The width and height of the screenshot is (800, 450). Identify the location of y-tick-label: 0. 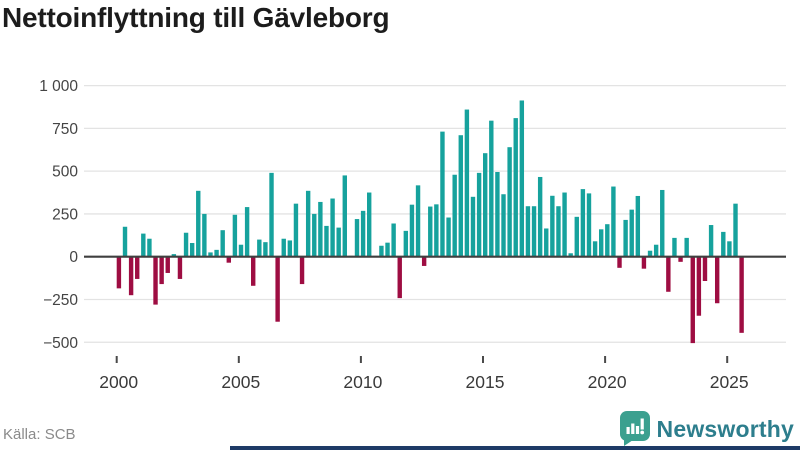
(73, 257).